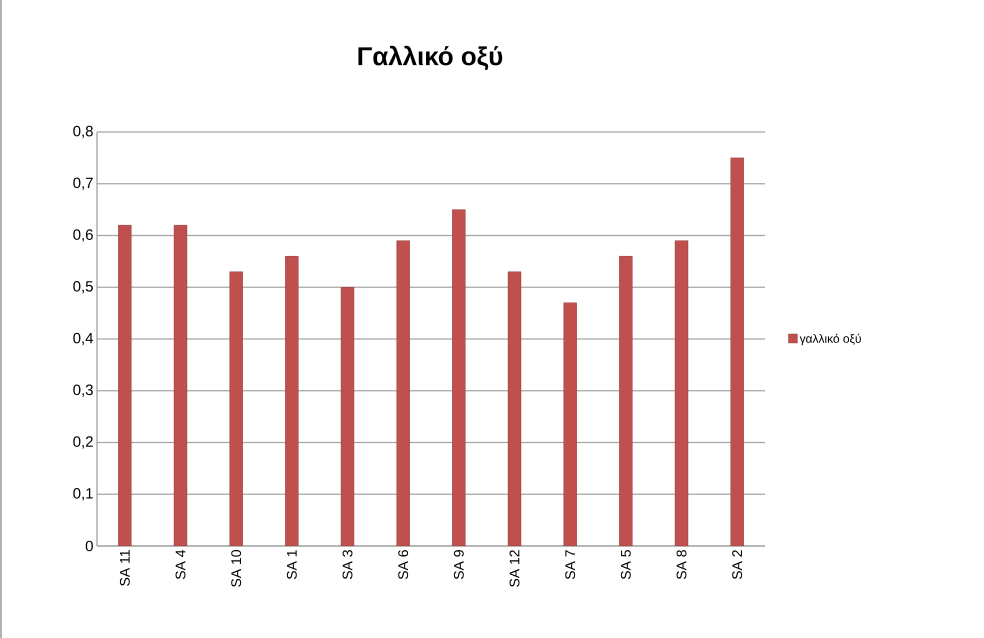 This screenshot has width=984, height=638. What do you see at coordinates (181, 565) in the screenshot?
I see `x-tick-label: SA 4` at bounding box center [181, 565].